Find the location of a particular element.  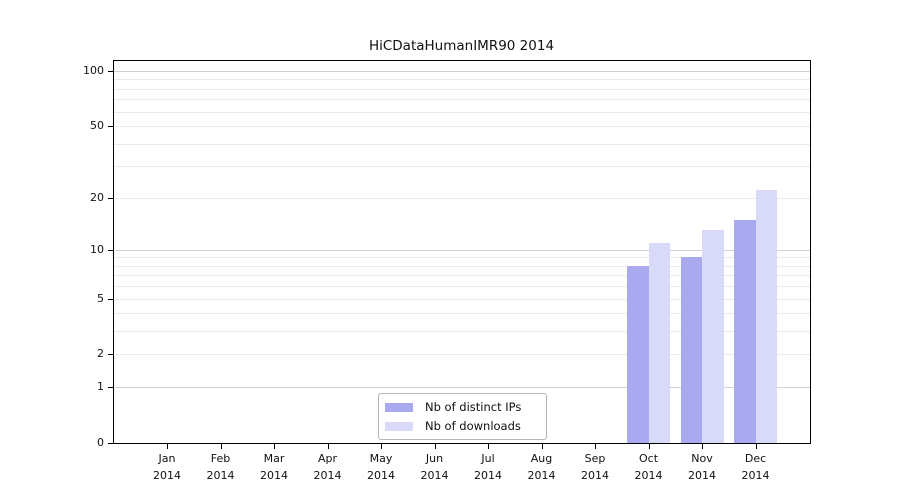

y-tick-label: 0 is located at coordinates (100, 442).